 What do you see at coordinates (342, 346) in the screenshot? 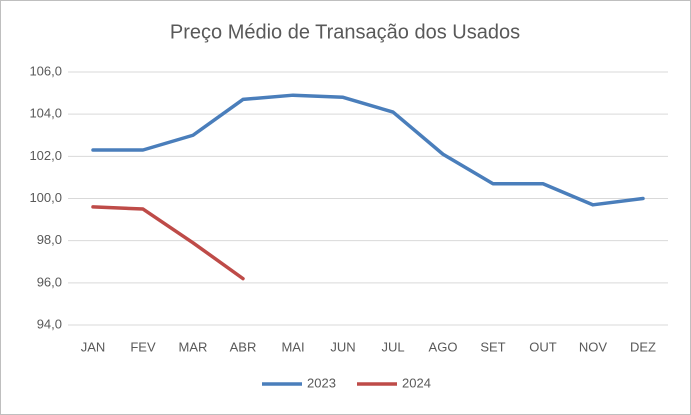
I see `x-tick-label: JUN` at bounding box center [342, 346].